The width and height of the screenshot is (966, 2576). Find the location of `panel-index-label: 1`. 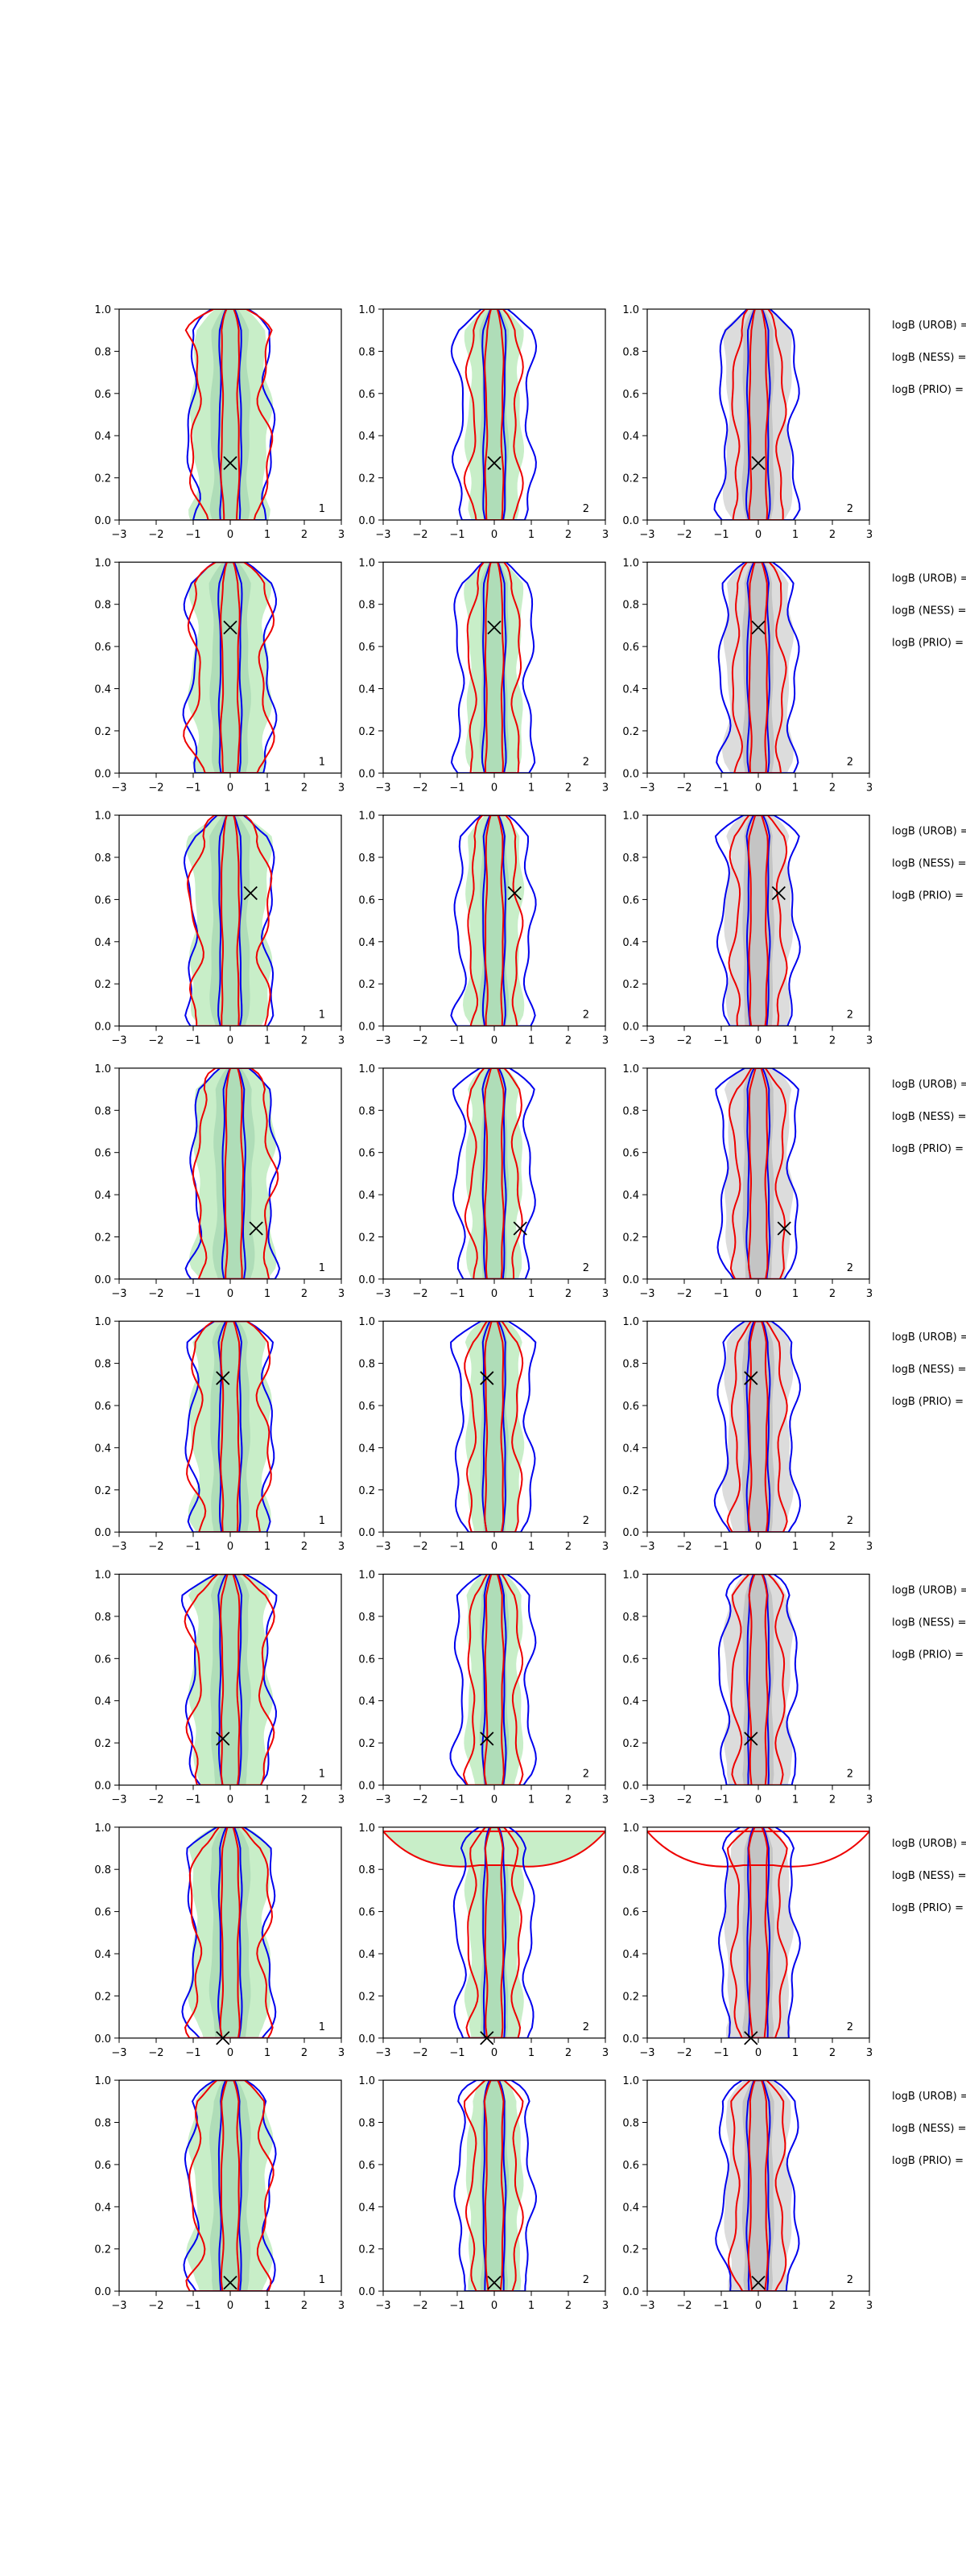

panel-index-label: 1 is located at coordinates (322, 2280).